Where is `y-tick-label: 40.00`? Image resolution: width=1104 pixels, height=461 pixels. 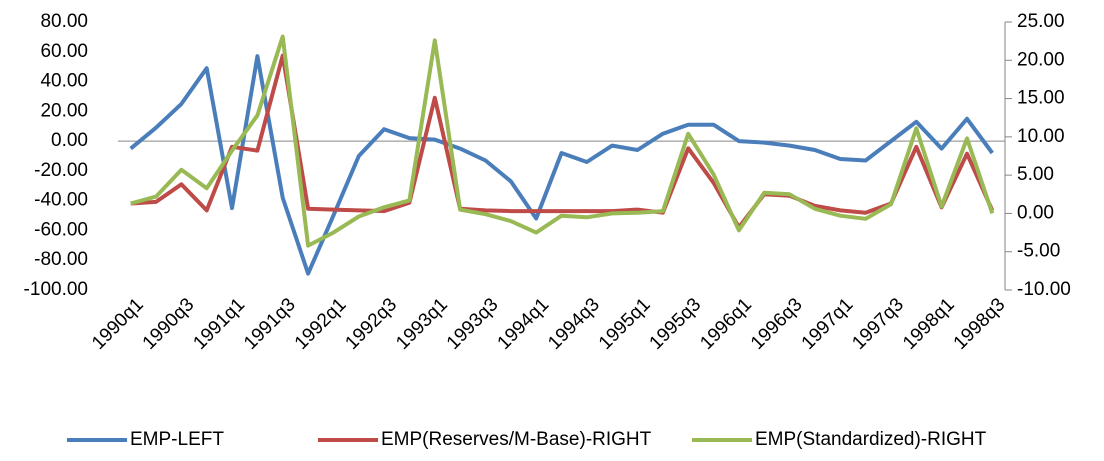
y-tick-label: 40.00 is located at coordinates (64, 81).